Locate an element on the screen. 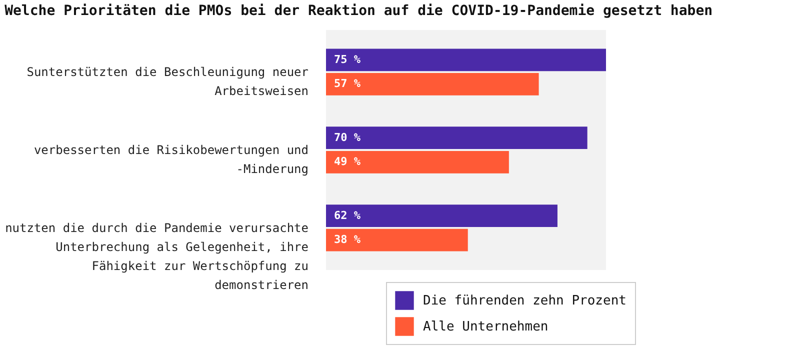 The width and height of the screenshot is (793, 361). y-tick-label: nutzten die durch die Pandemie verursachte Unterbrechung als Gelegenheit, ihre Fähigkeit zur Wertschöpfung zu demonstrieren is located at coordinates (156, 256).